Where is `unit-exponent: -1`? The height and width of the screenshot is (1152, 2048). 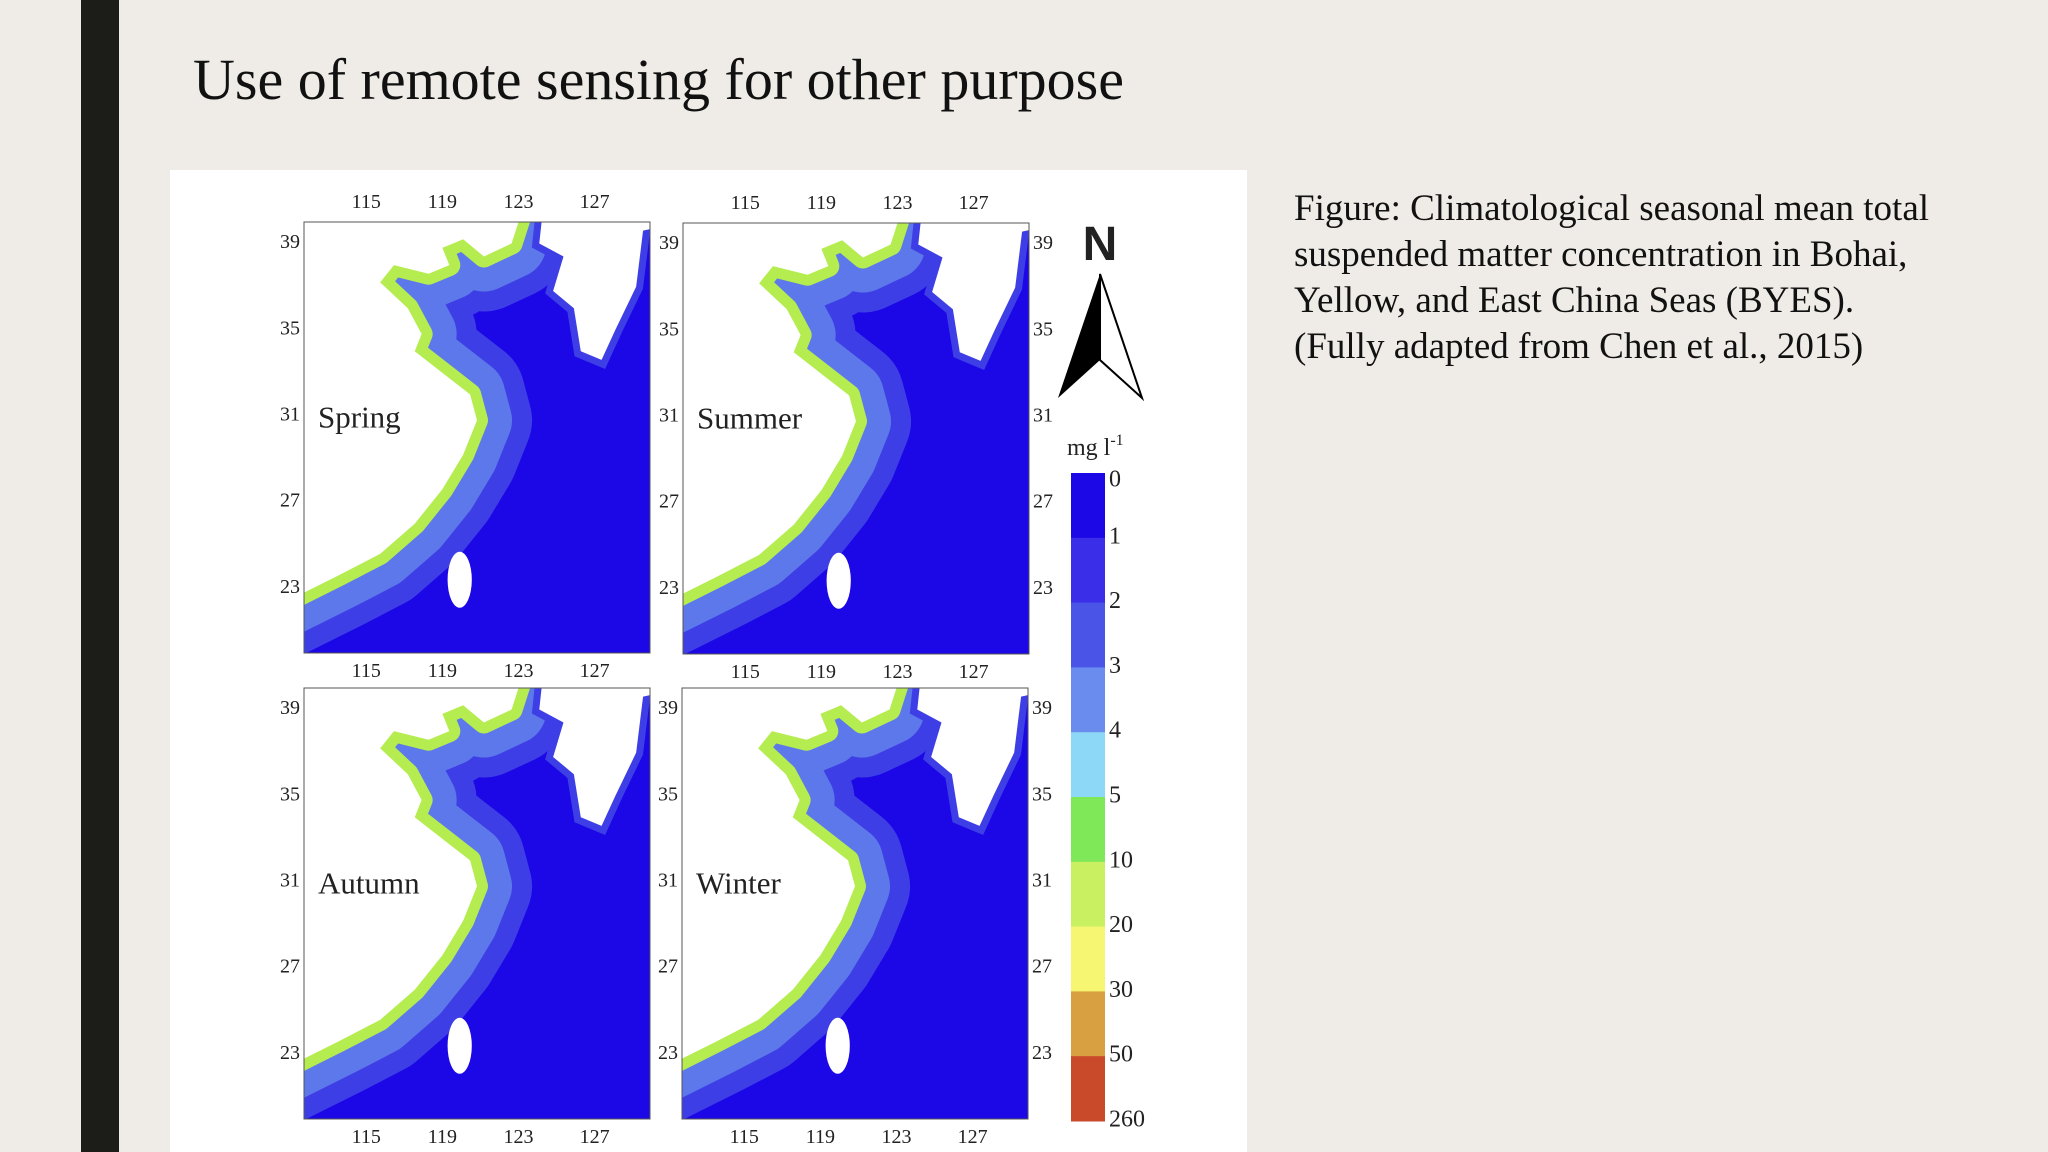
unit-exponent: -1 is located at coordinates (1116, 440).